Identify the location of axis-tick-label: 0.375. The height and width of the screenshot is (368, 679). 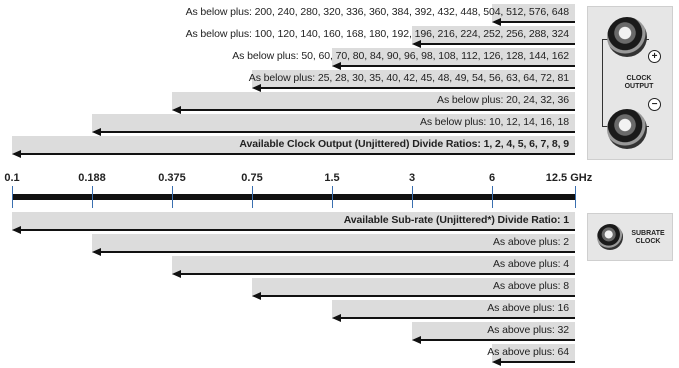
(172, 178).